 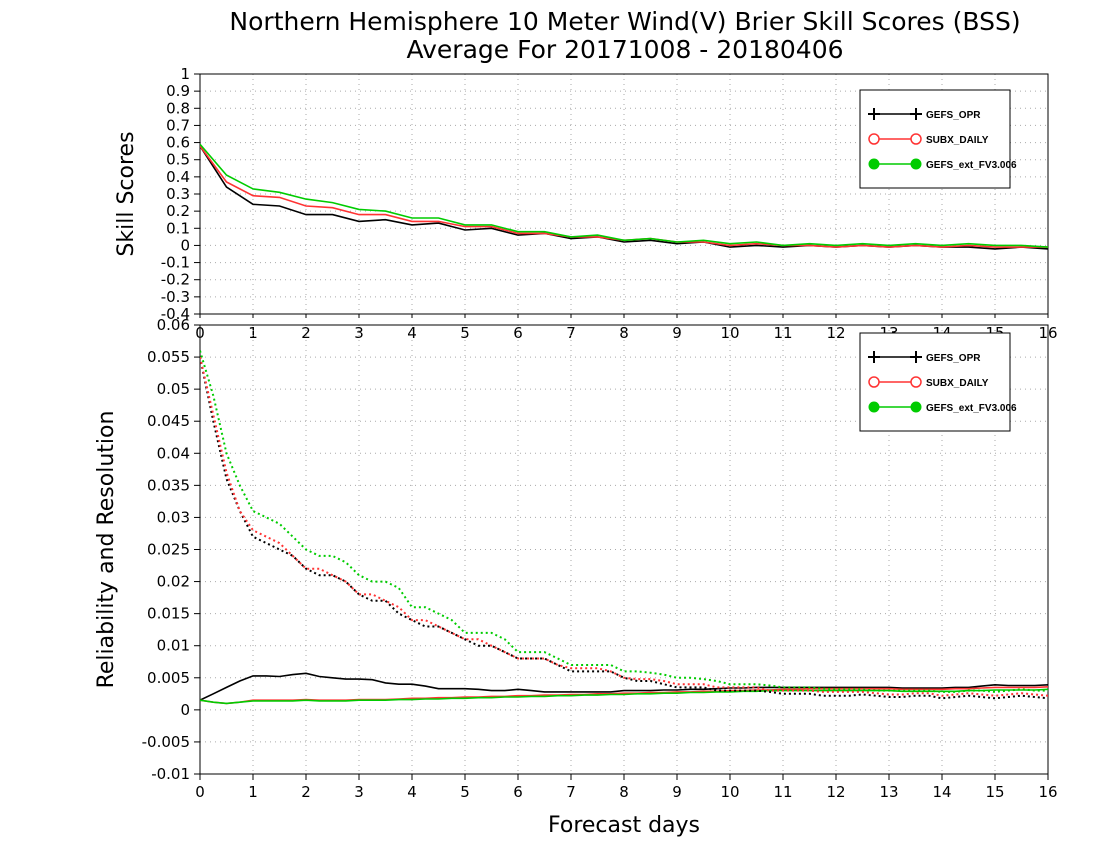 What do you see at coordinates (200, 792) in the screenshot?
I see `x-tick-label: 0` at bounding box center [200, 792].